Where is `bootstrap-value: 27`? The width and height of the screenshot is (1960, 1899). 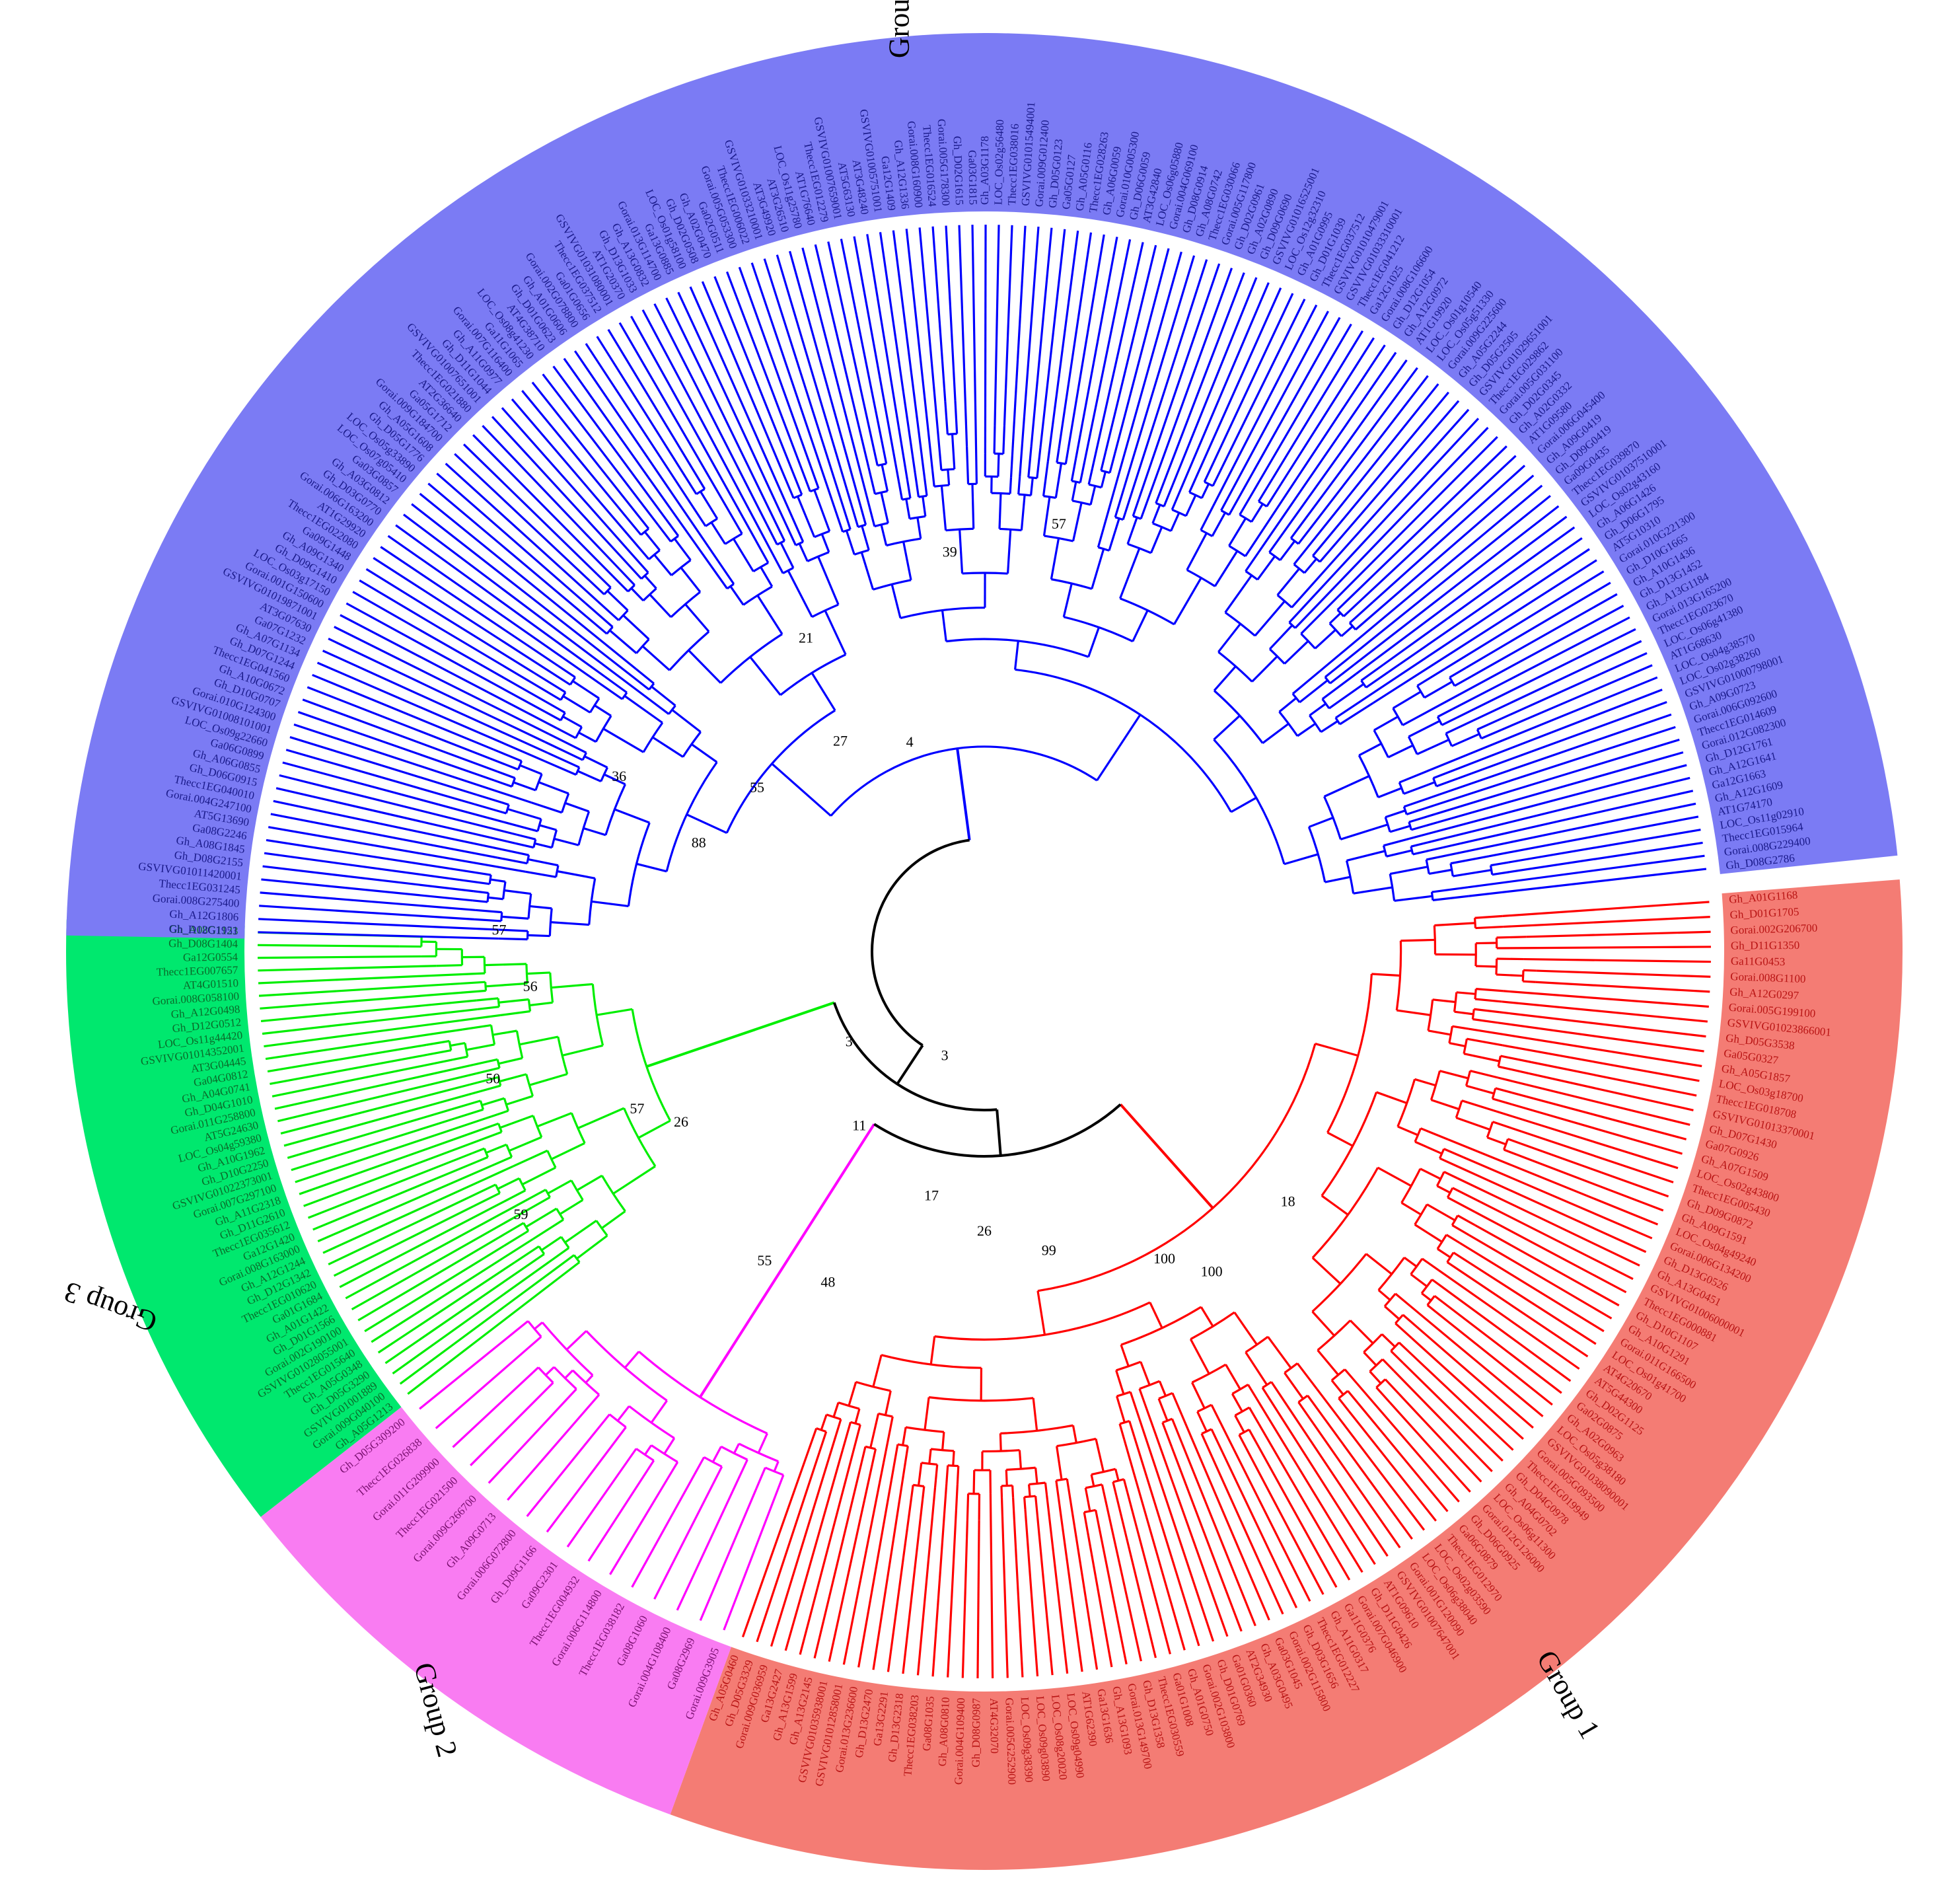
bootstrap-value: 27 is located at coordinates (840, 741).